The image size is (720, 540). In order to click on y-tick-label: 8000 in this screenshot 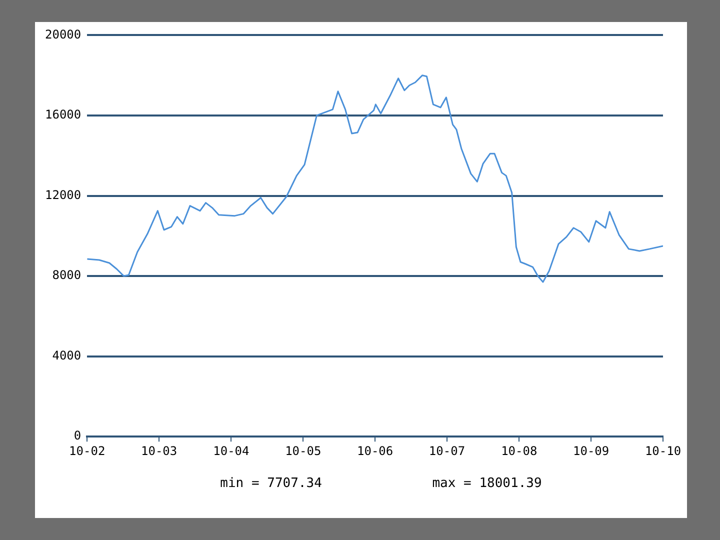, I will do `click(67, 275)`.